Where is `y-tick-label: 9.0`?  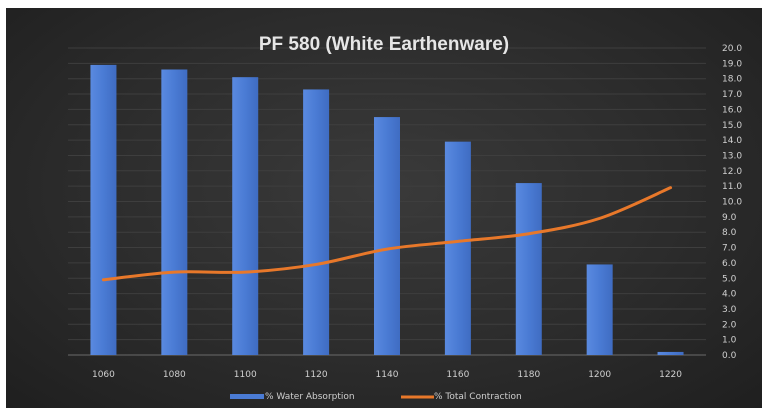 y-tick-label: 9.0 is located at coordinates (729, 218).